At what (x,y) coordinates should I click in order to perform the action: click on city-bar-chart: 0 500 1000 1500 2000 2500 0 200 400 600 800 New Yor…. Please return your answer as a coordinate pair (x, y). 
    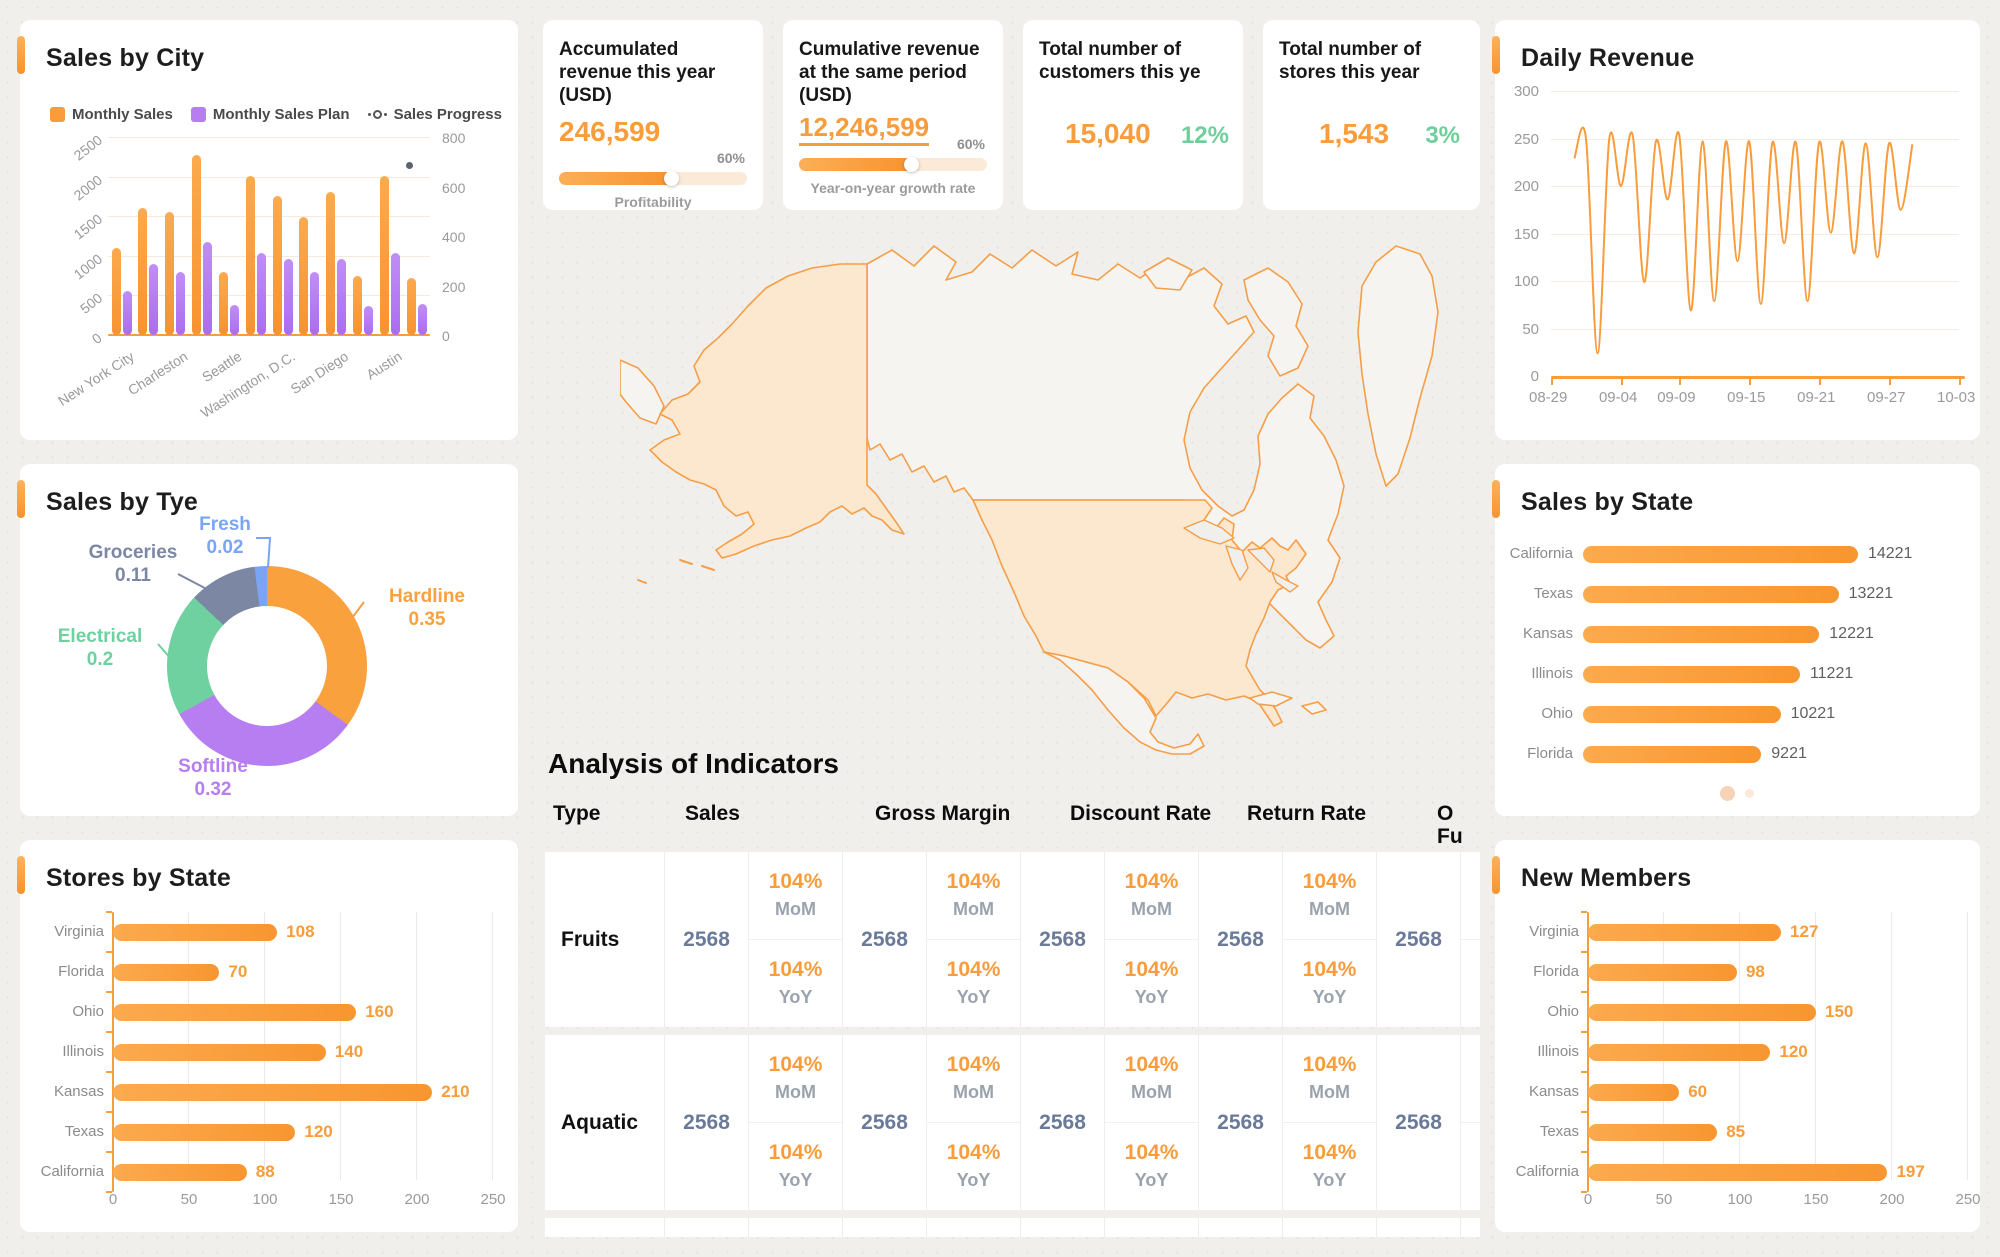
    Looking at the image, I should click on (260, 275).